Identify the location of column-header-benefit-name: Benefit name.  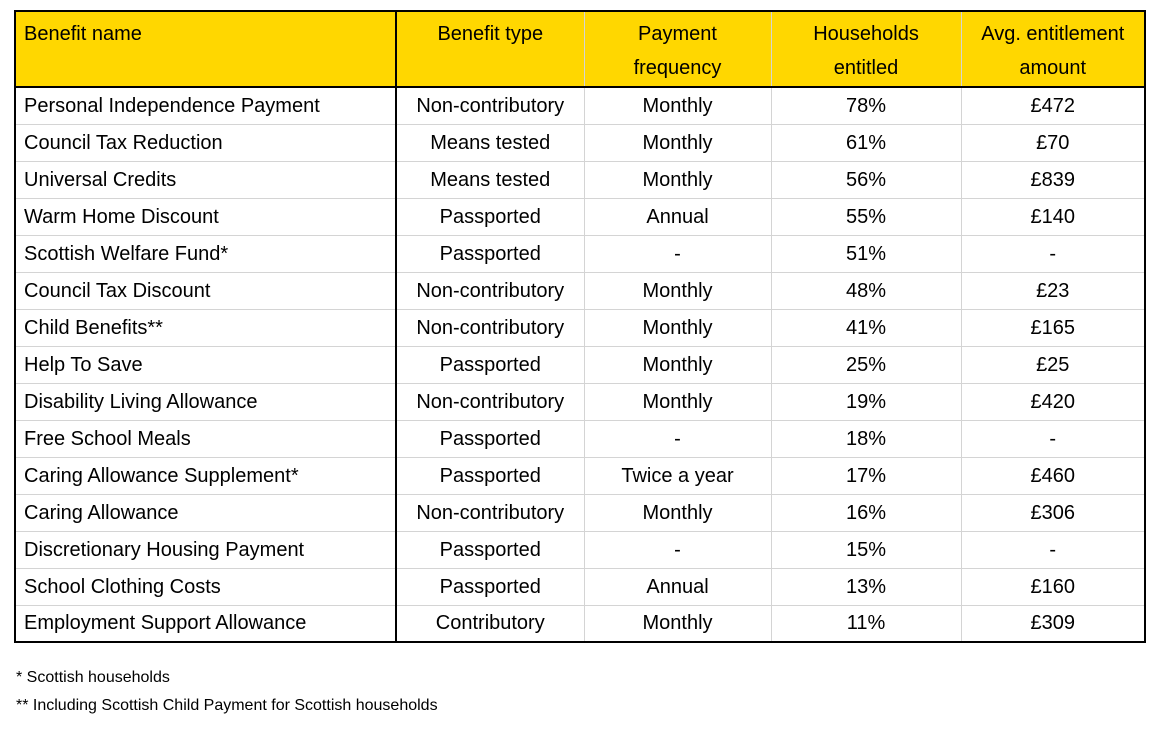
(205, 49).